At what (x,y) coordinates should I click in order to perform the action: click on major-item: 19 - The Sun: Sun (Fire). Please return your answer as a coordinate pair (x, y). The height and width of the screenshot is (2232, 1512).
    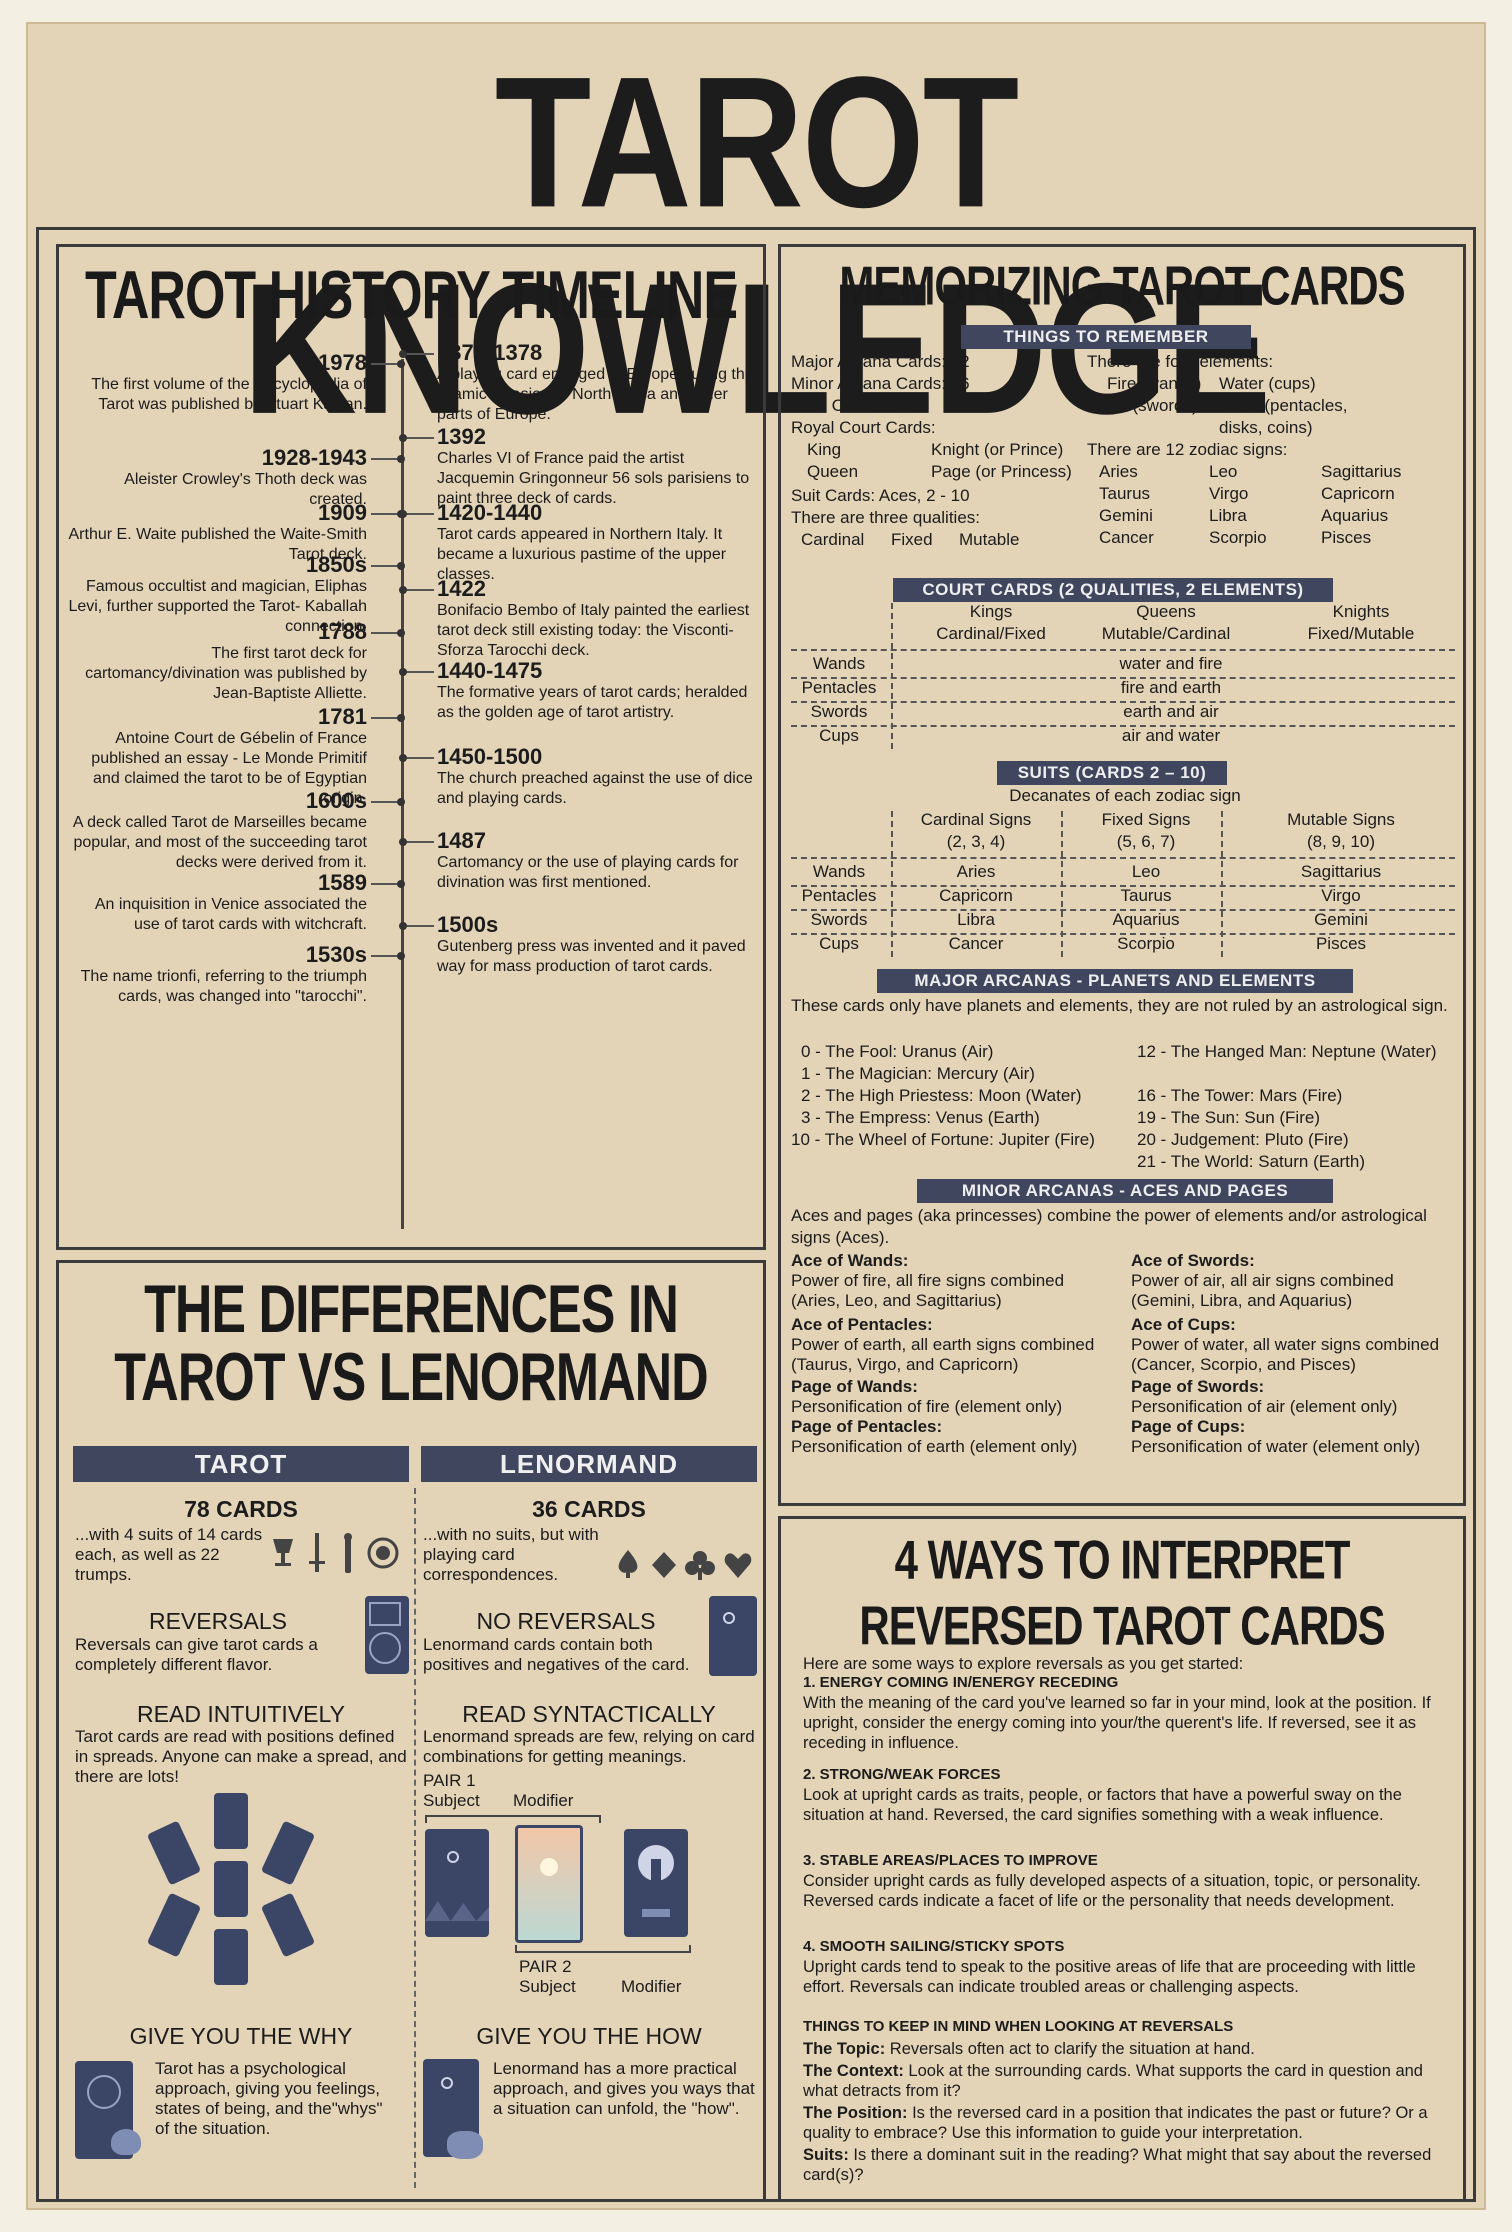
    Looking at the image, I should click on (1228, 1117).